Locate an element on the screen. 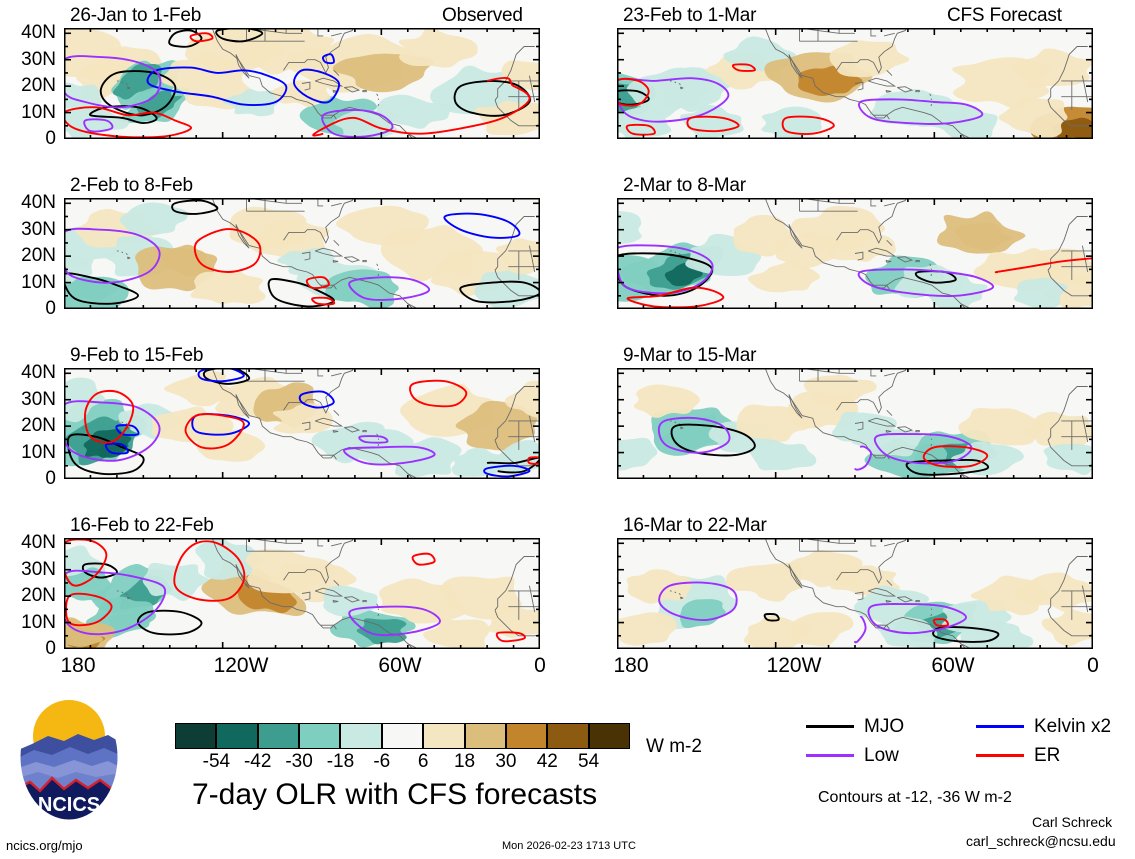 This screenshot has height=859, width=1135. units-label: W m-2 is located at coordinates (674, 746).